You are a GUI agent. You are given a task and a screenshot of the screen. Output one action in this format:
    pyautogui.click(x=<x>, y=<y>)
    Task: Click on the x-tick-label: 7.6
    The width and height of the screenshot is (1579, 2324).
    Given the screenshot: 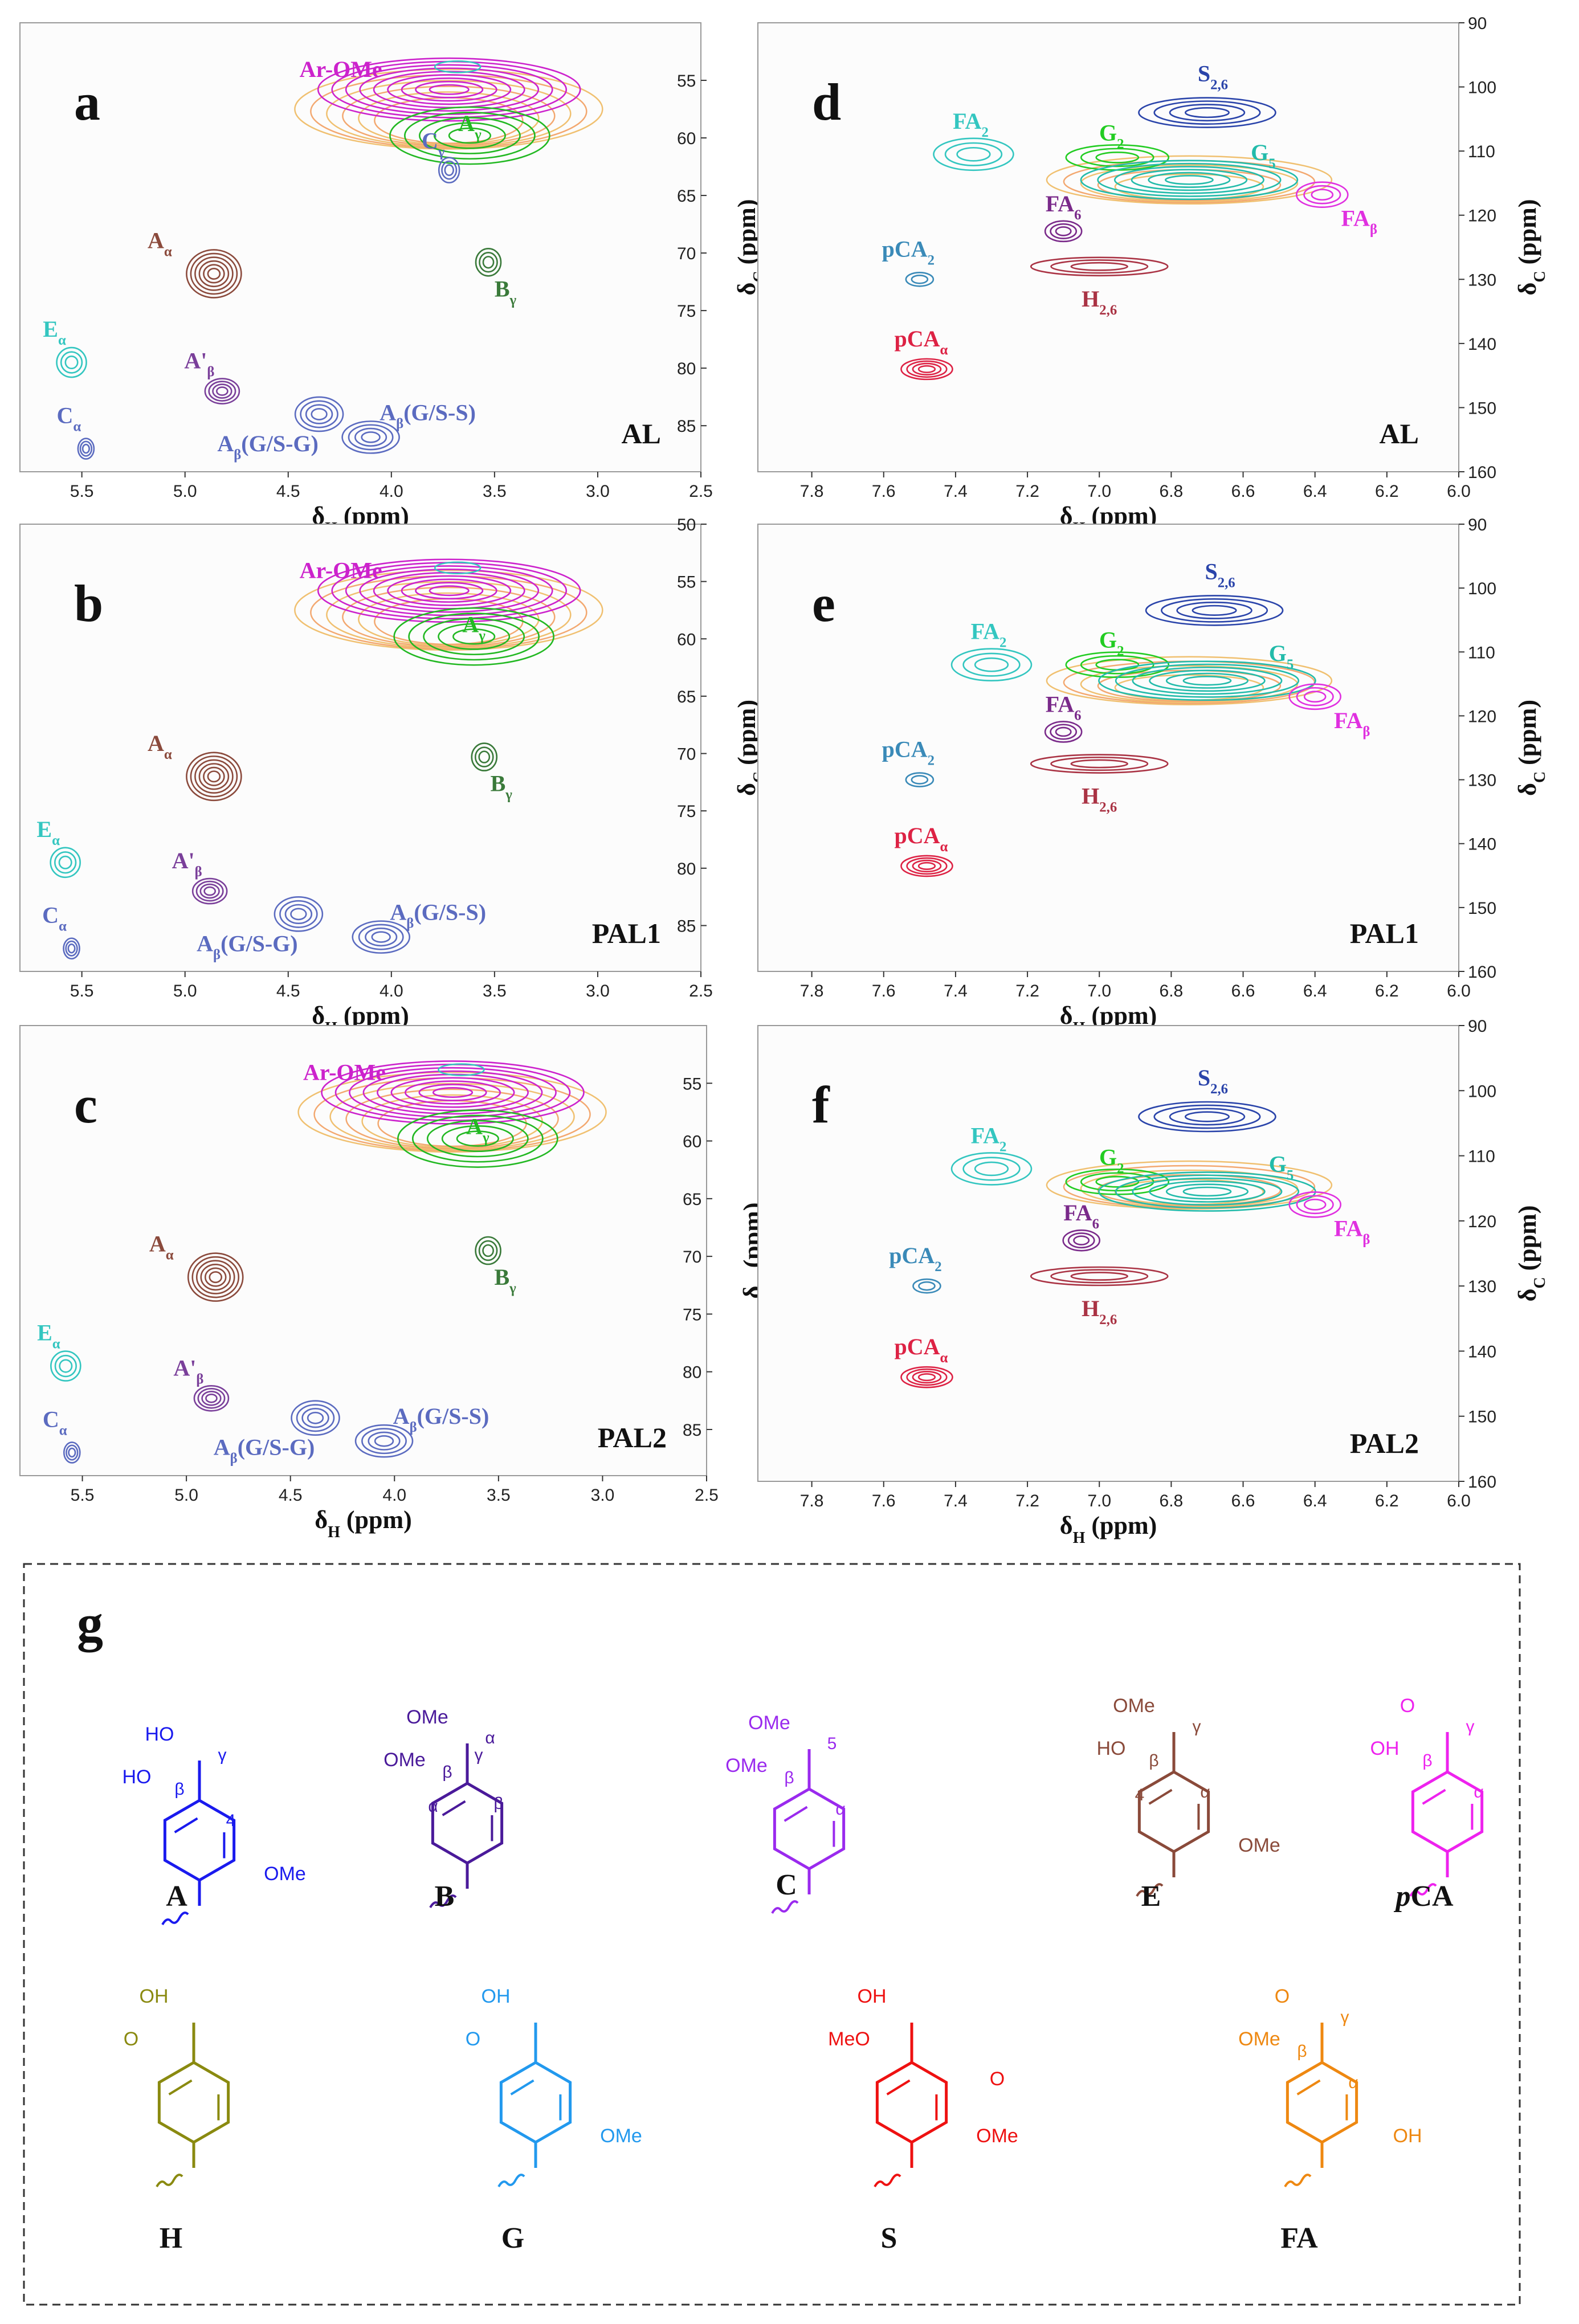 What is the action you would take?
    pyautogui.click(x=884, y=991)
    